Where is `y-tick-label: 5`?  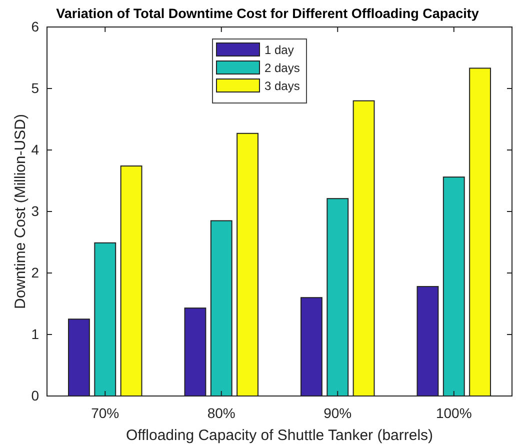
y-tick-label: 5 is located at coordinates (35, 88).